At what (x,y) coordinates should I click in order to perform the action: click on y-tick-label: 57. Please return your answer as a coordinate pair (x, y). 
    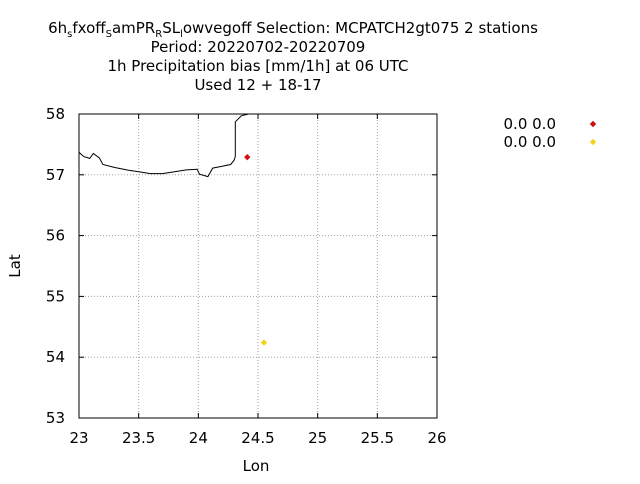
    Looking at the image, I should click on (55, 175).